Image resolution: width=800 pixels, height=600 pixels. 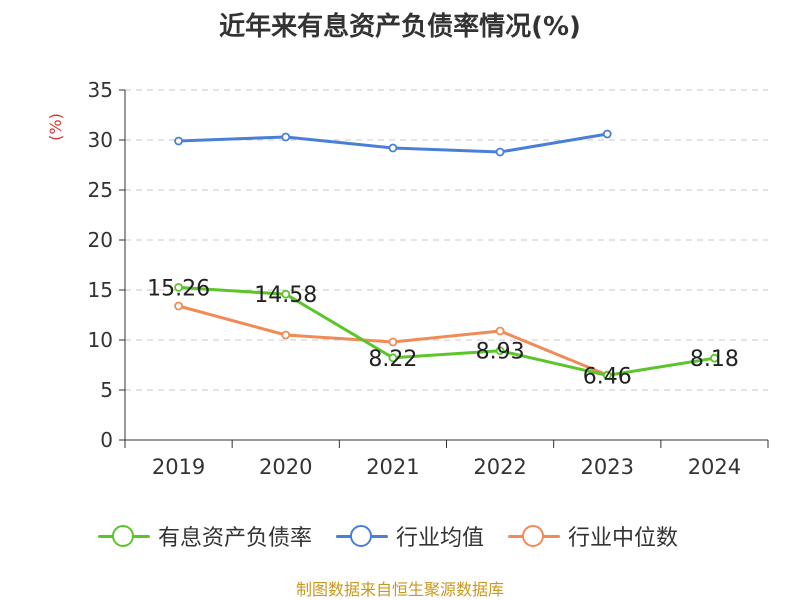 I want to click on data-label: 6.46, so click(x=607, y=376).